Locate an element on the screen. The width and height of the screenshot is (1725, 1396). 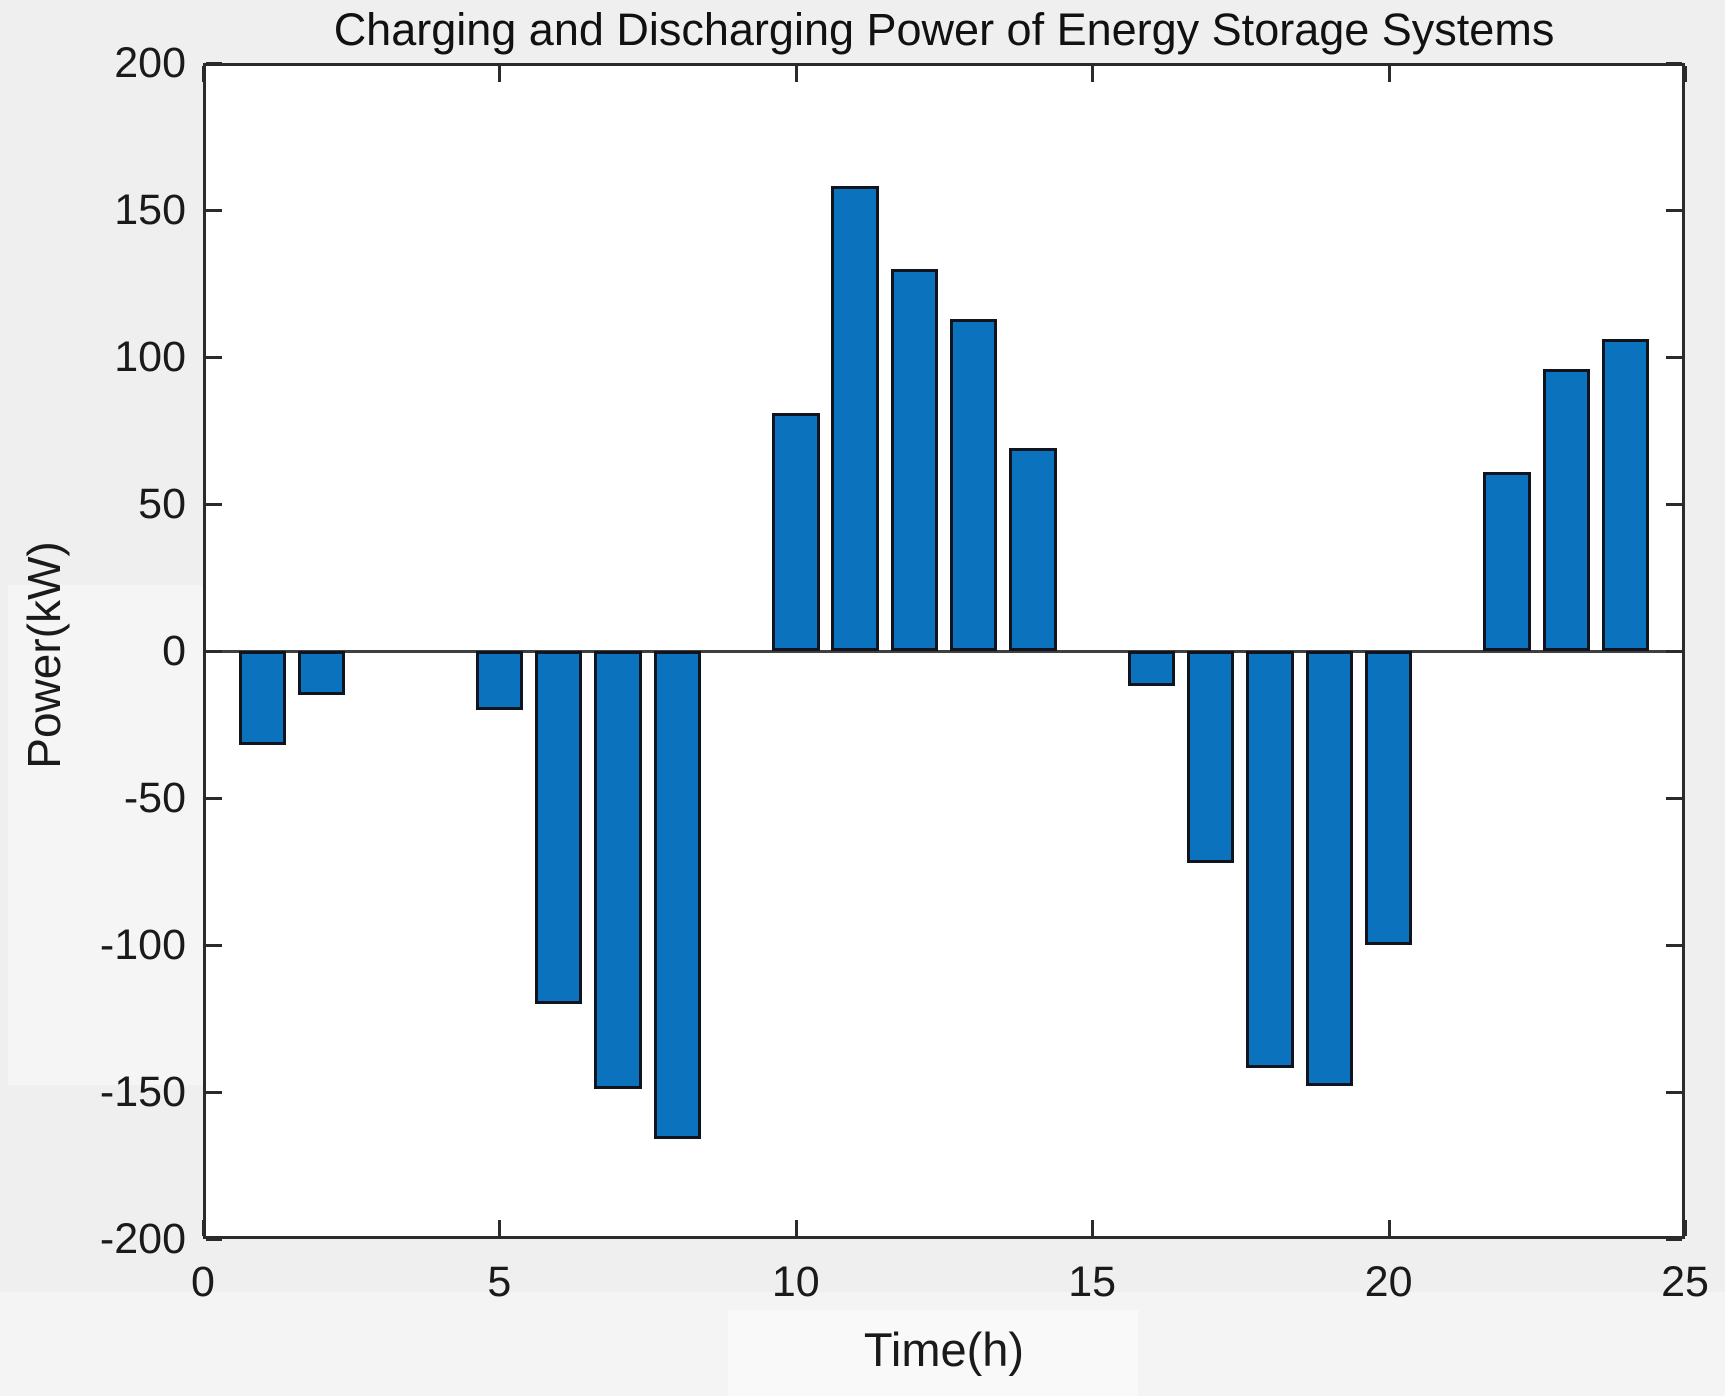
y-tick-label-200: 200 is located at coordinates (150, 63).